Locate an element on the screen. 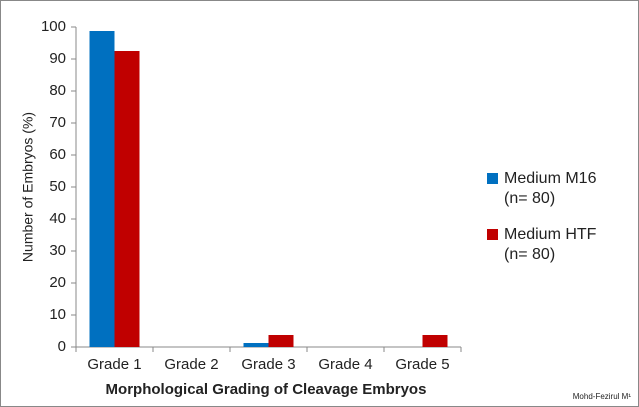 The image size is (639, 407). legend-item: Medium HTF (n= 80) is located at coordinates (541, 245).